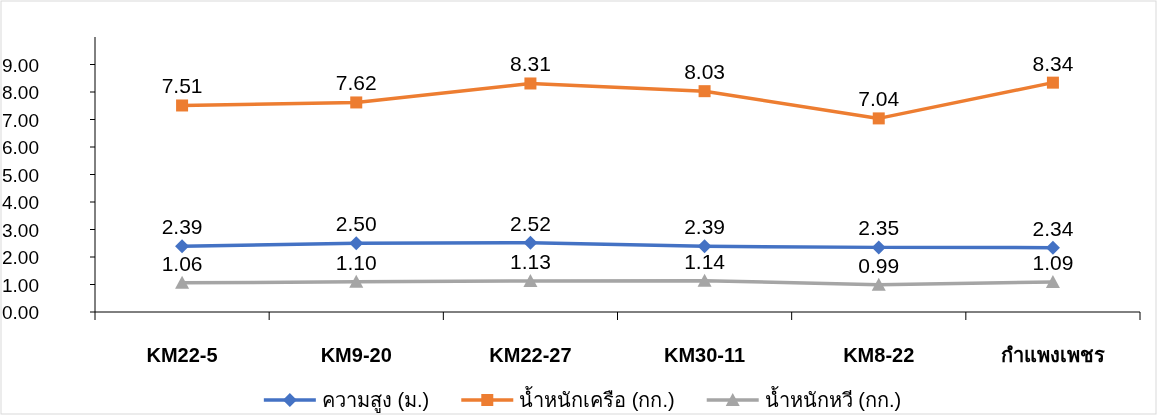 This screenshot has height=415, width=1157. I want to click on y-tick-label: 2.00, so click(20, 257).